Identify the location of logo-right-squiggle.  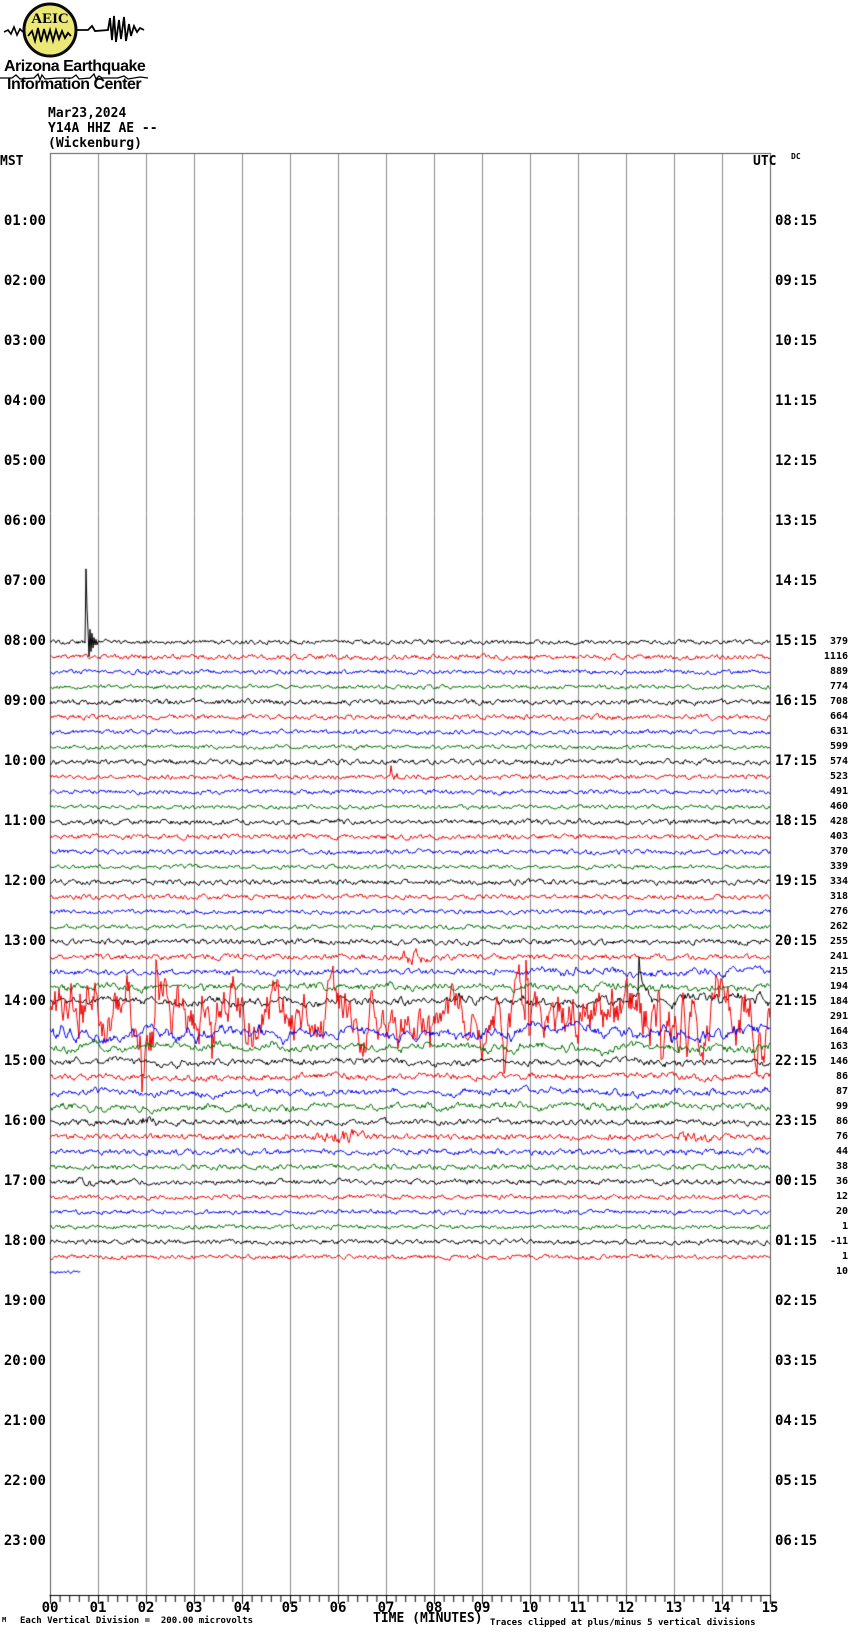
(110, 29).